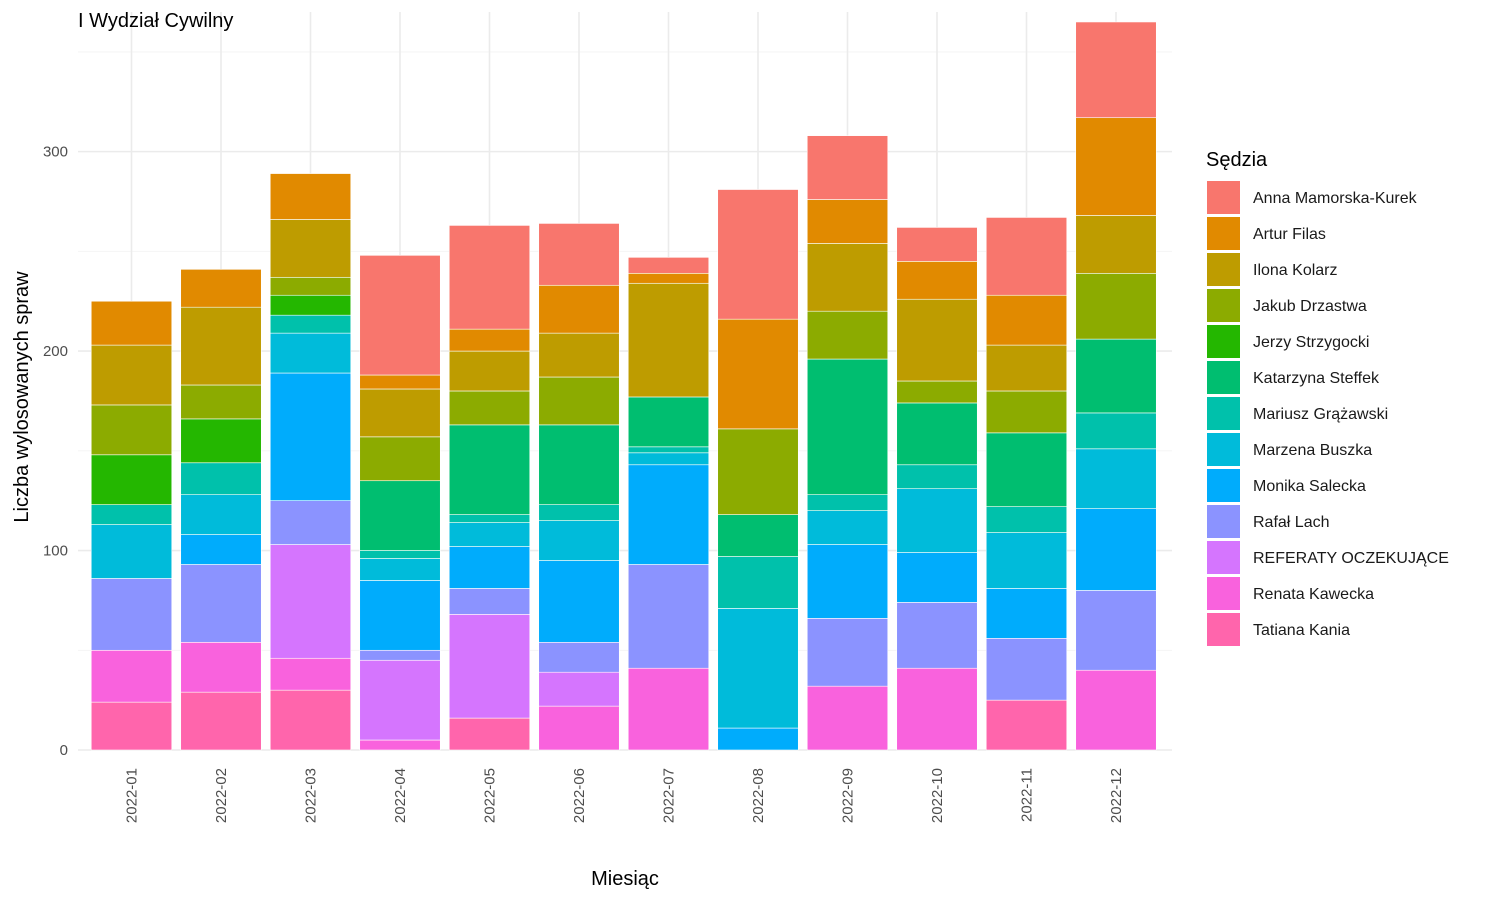 The width and height of the screenshot is (1500, 900). I want to click on legend-label: Rafał Lach, so click(1291, 522).